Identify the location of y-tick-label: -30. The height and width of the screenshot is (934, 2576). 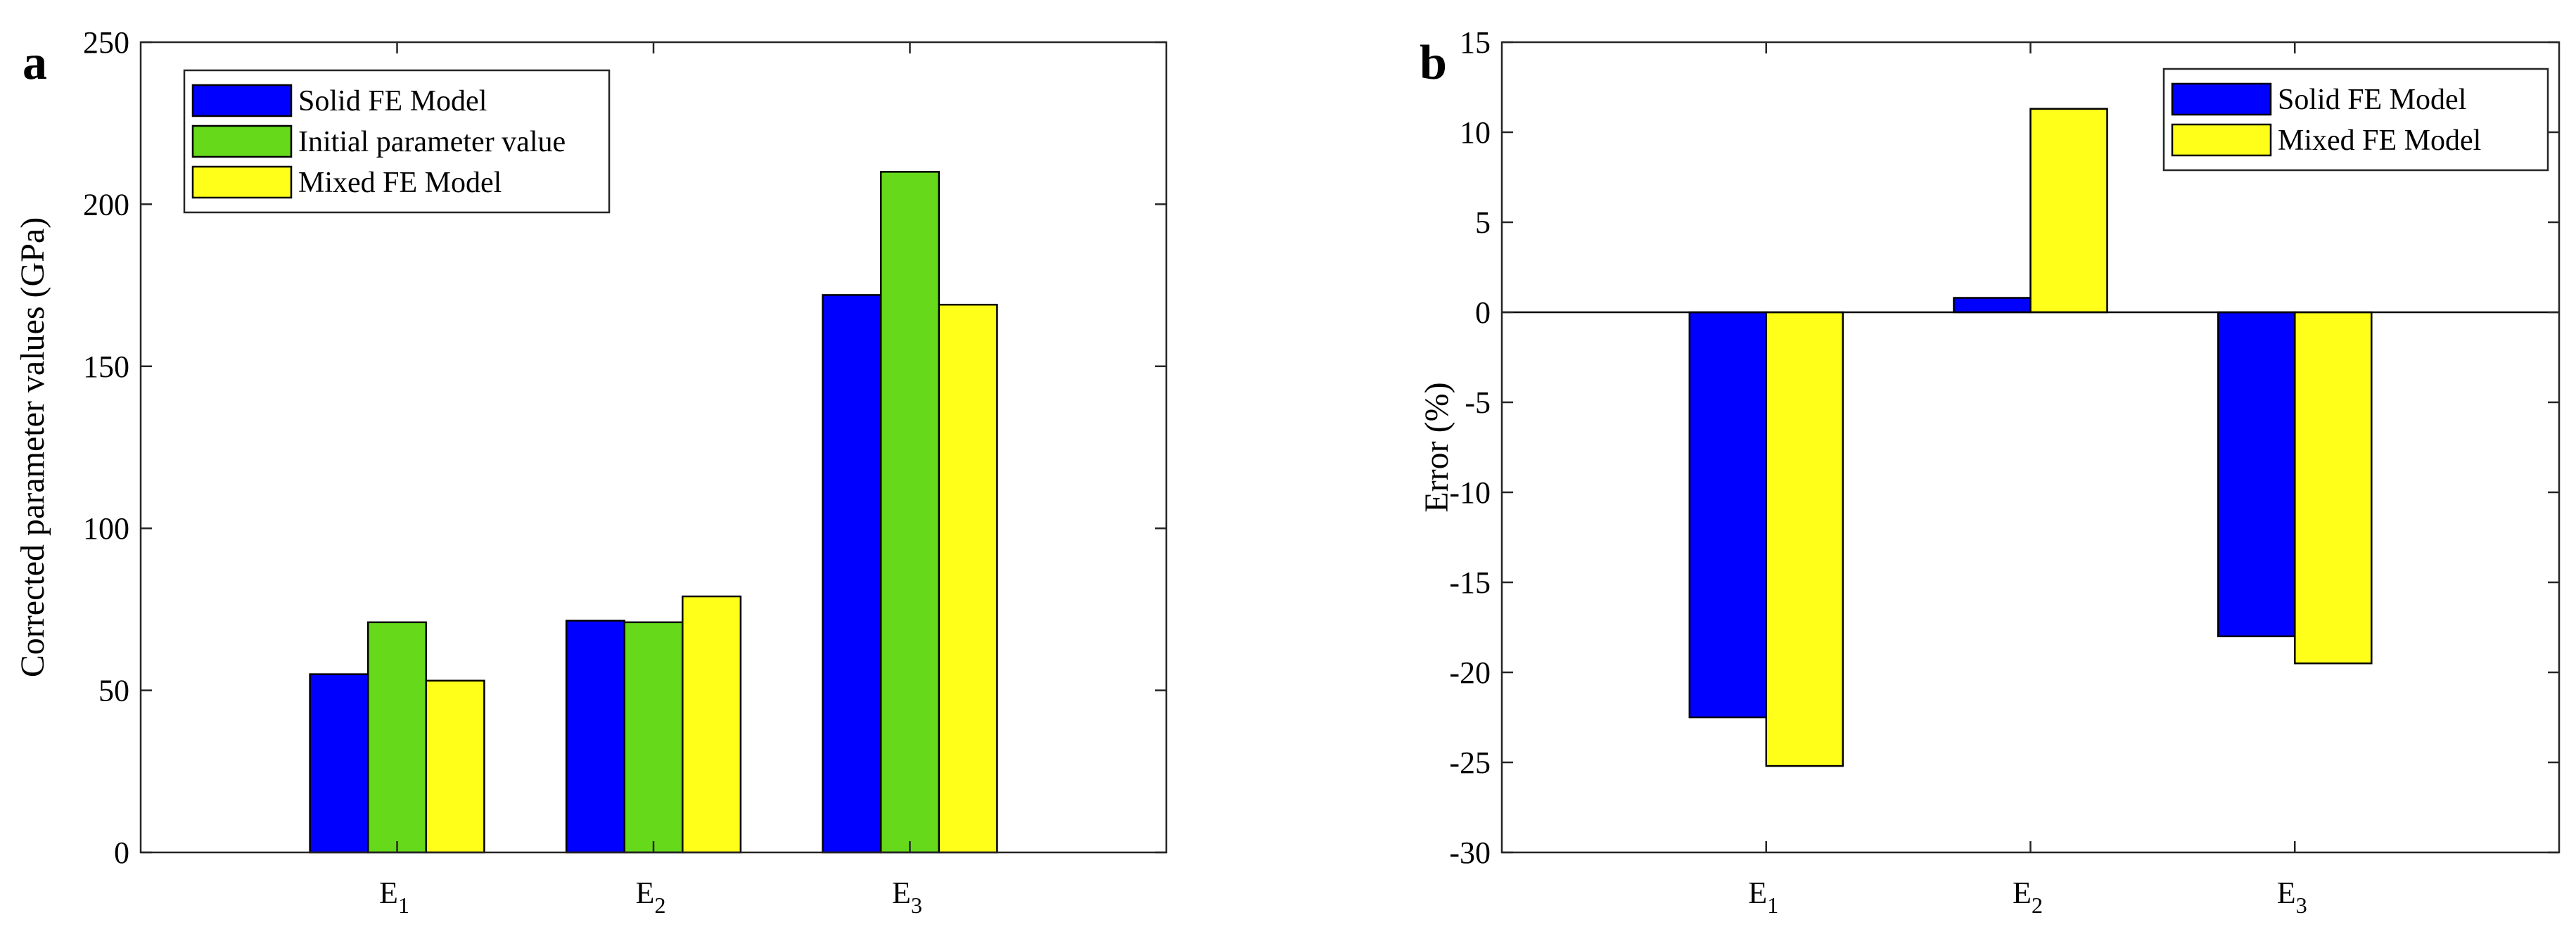
(1470, 853).